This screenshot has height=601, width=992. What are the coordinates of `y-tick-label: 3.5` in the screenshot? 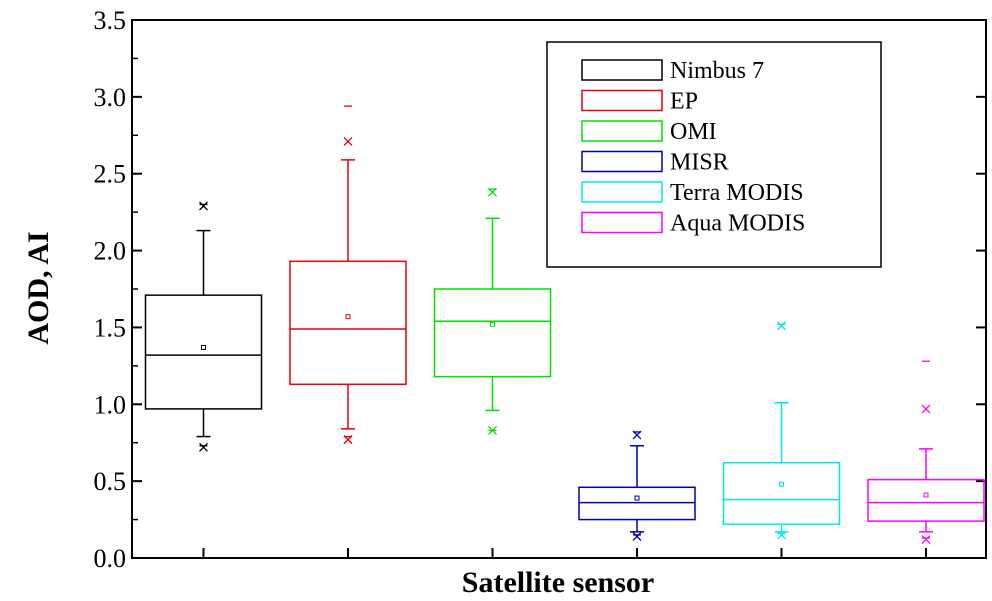 It's located at (110, 20).